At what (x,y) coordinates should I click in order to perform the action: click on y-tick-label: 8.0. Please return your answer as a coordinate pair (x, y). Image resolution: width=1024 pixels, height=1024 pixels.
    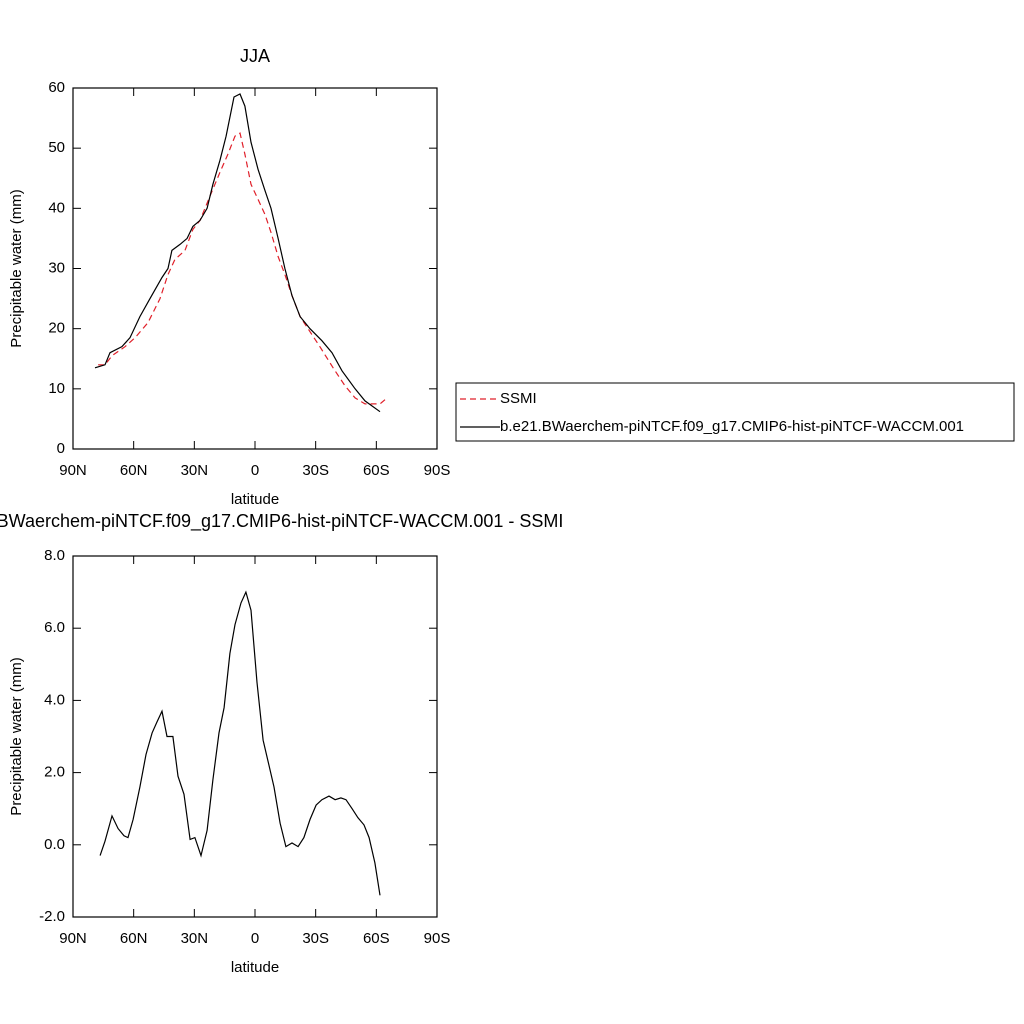
    Looking at the image, I should click on (54, 555).